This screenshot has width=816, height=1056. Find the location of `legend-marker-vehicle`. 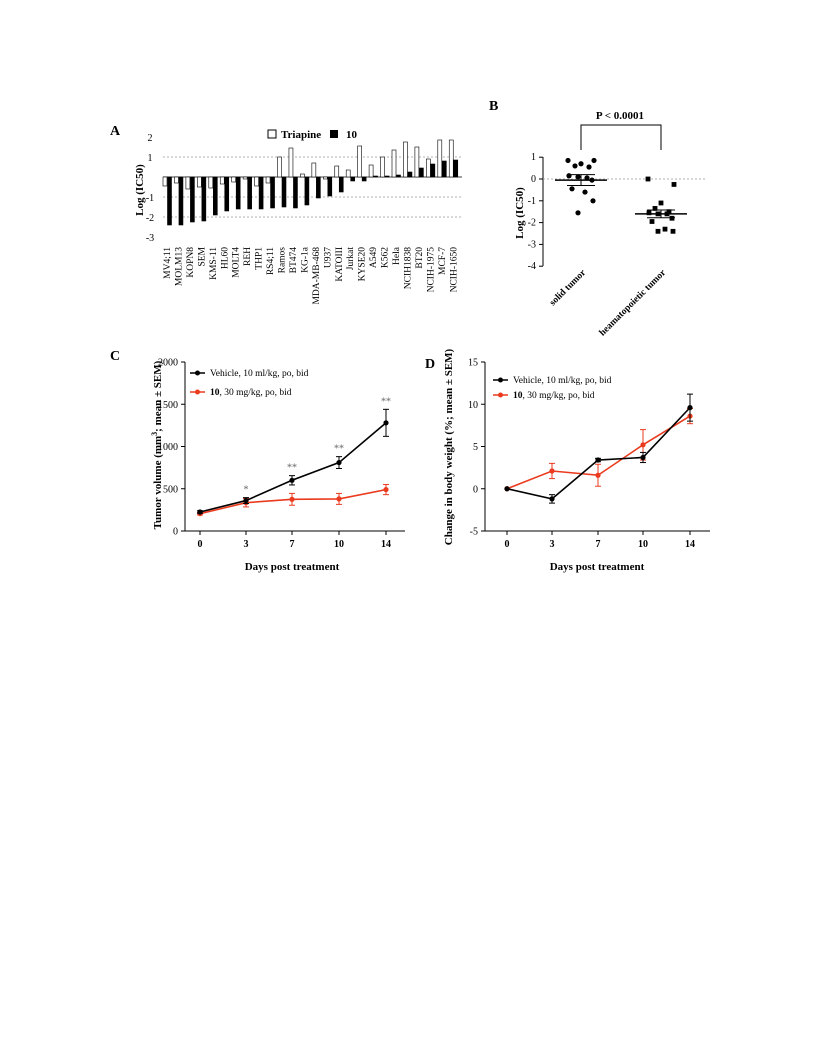

legend-marker-vehicle is located at coordinates (500, 380).